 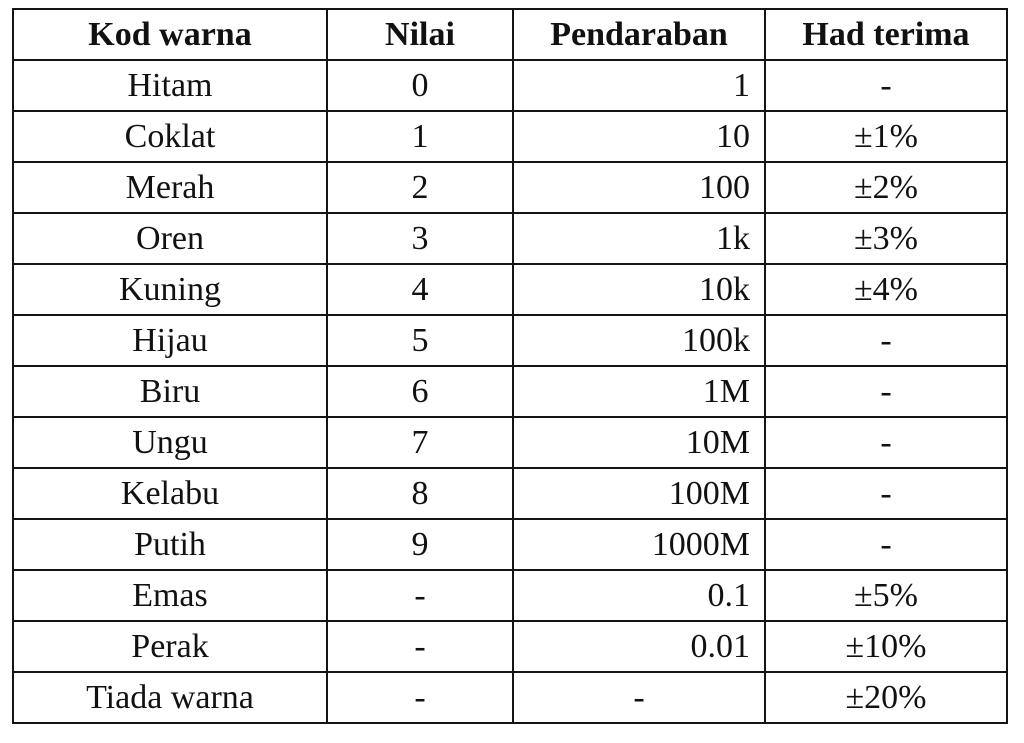 I want to click on table-row: Biru 6 1M -, so click(x=510, y=391).